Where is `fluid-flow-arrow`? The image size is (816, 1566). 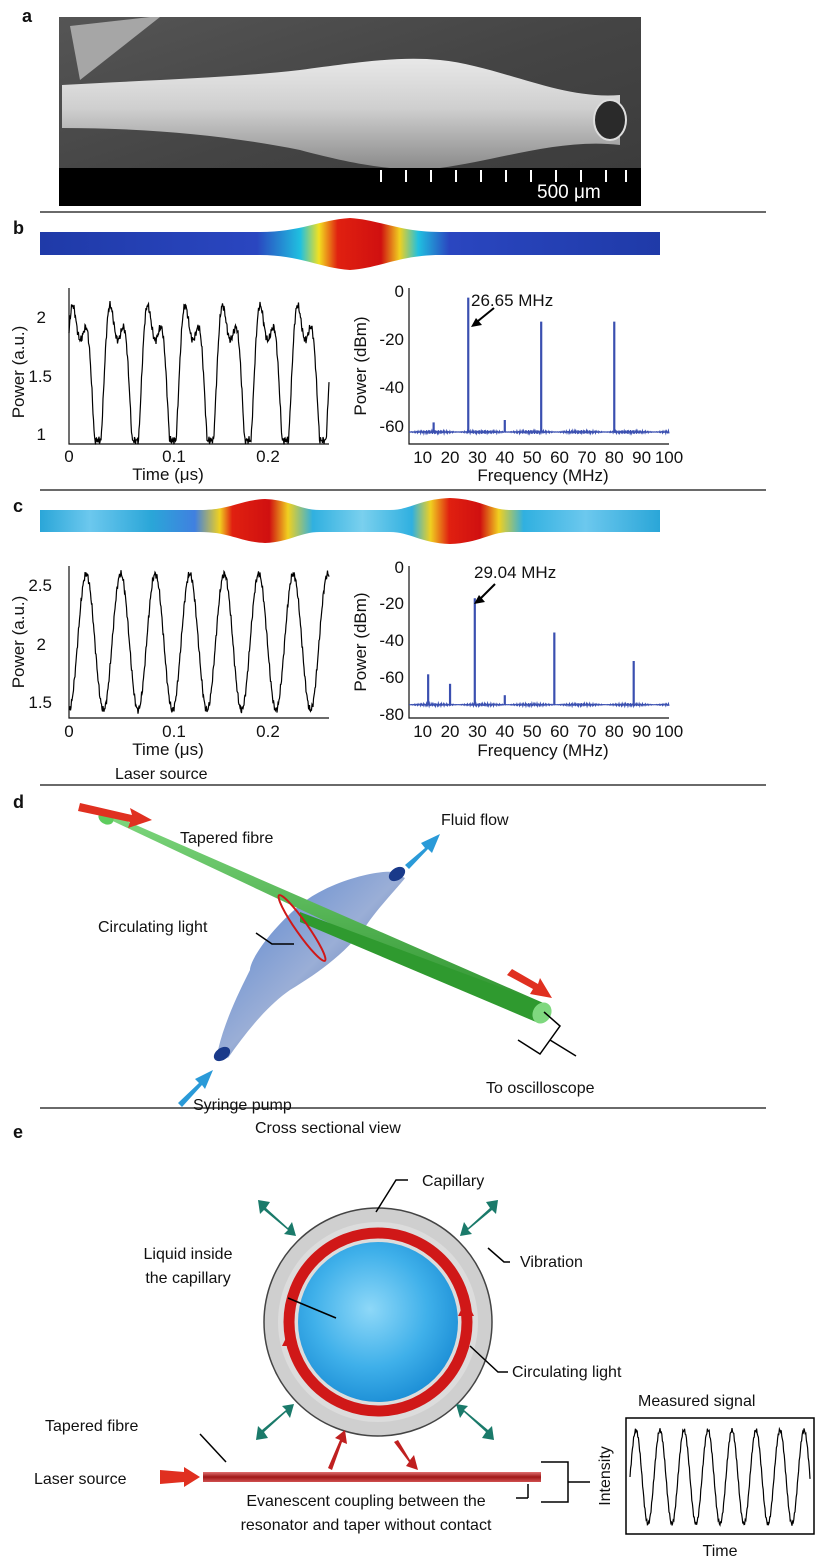
fluid-flow-arrow is located at coordinates (422, 851).